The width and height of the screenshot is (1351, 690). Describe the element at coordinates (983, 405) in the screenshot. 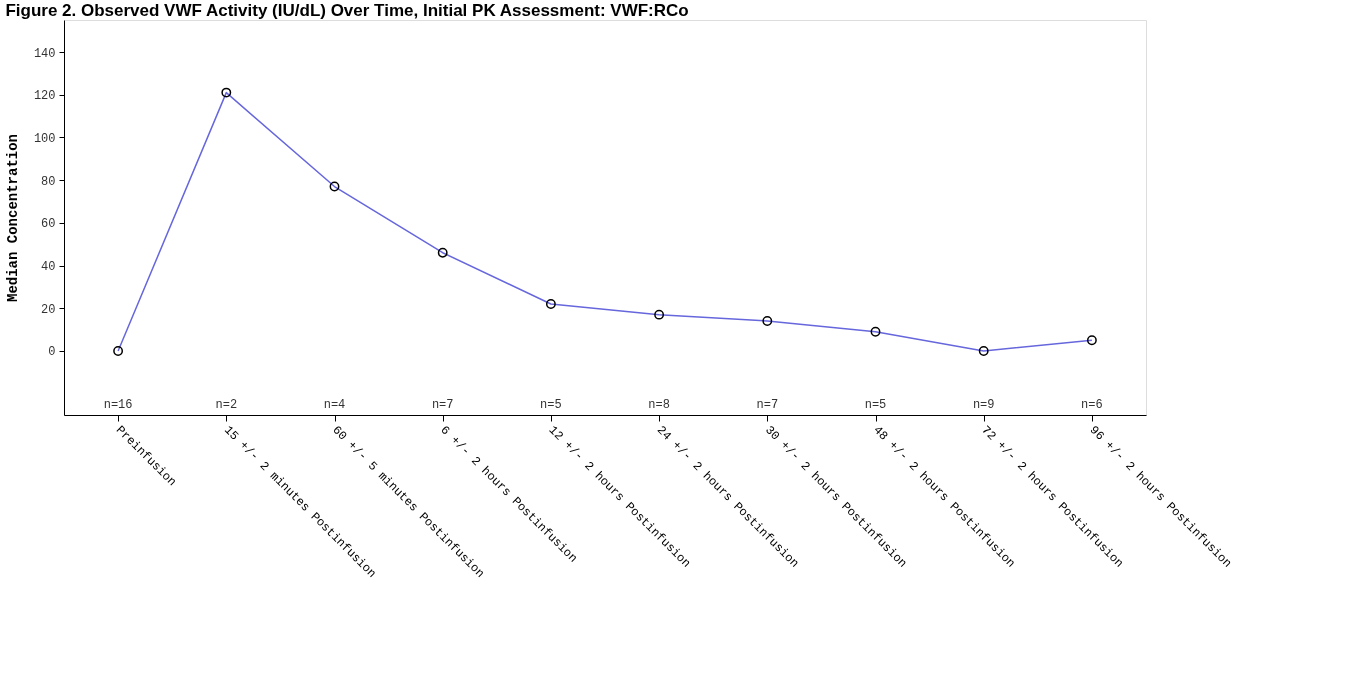

I see `annotation: n=9` at that location.